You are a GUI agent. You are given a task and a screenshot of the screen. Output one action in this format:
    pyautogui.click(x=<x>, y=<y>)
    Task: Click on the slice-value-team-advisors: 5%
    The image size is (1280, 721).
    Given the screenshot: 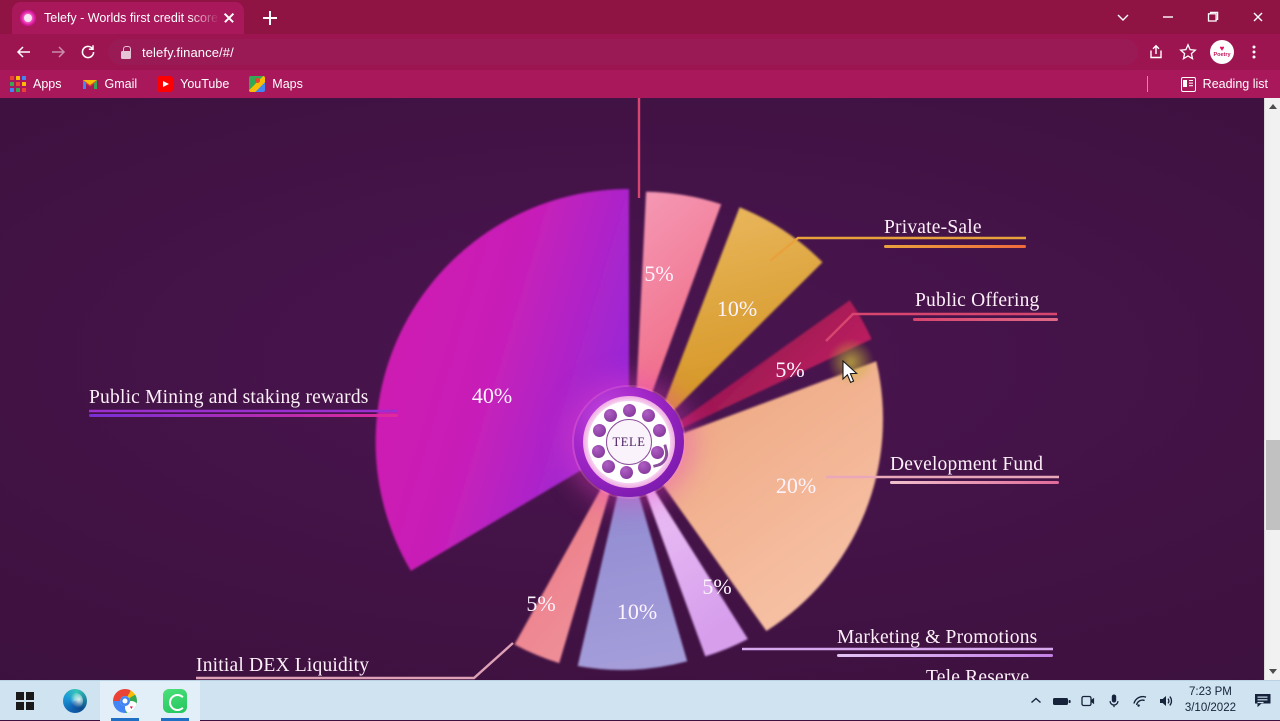 What is the action you would take?
    pyautogui.click(x=658, y=273)
    